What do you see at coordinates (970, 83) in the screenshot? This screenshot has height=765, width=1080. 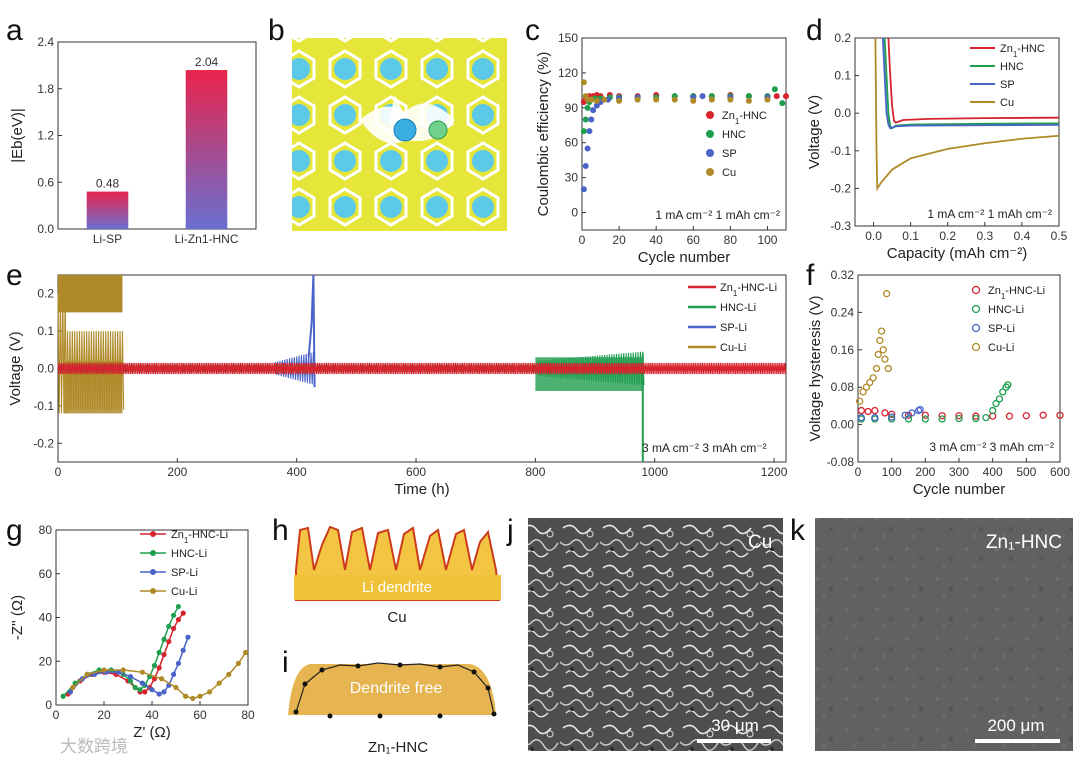 I see `series-line` at bounding box center [970, 83].